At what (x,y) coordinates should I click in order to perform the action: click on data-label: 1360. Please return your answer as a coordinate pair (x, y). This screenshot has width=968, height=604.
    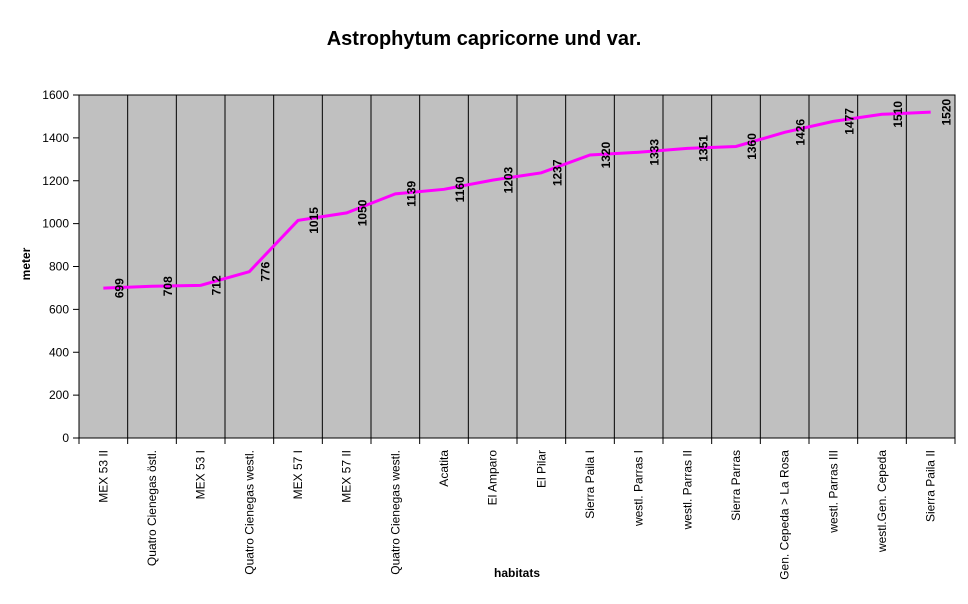
    Looking at the image, I should click on (752, 146).